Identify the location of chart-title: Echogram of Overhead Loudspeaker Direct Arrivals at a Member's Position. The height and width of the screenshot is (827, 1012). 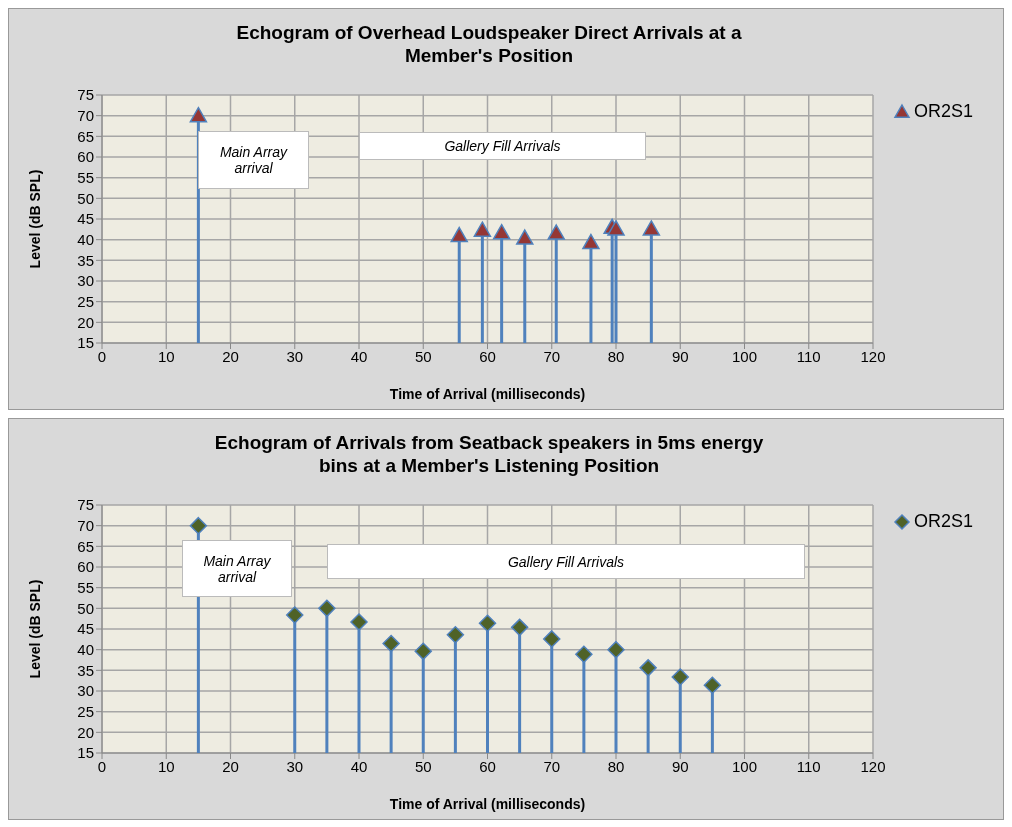
(489, 44).